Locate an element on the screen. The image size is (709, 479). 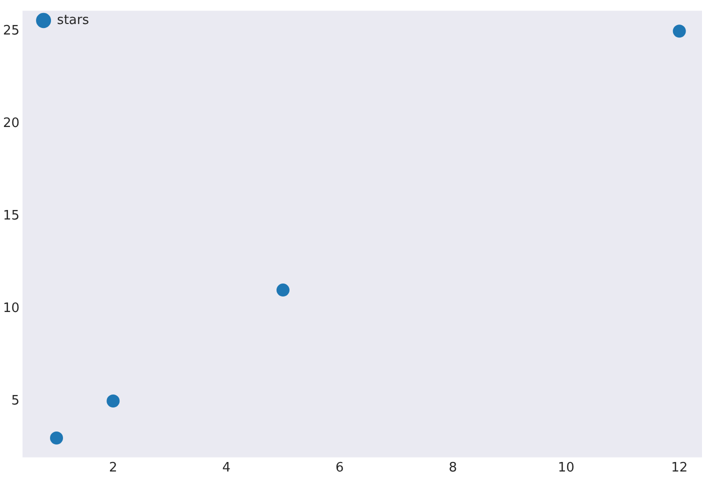
y-tick-label: 5 is located at coordinates (15, 400).